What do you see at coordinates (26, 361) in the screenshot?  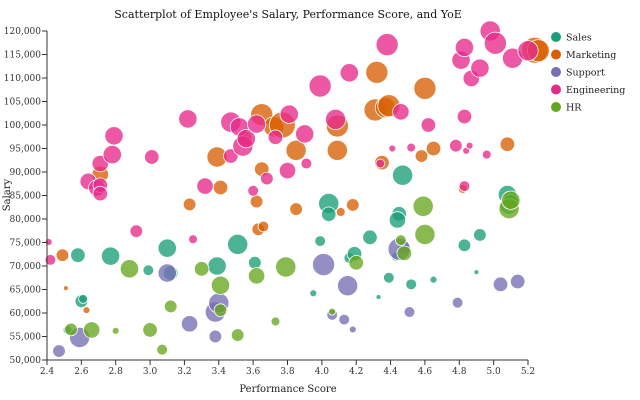 I see `y-tick-label: 50,000` at bounding box center [26, 361].